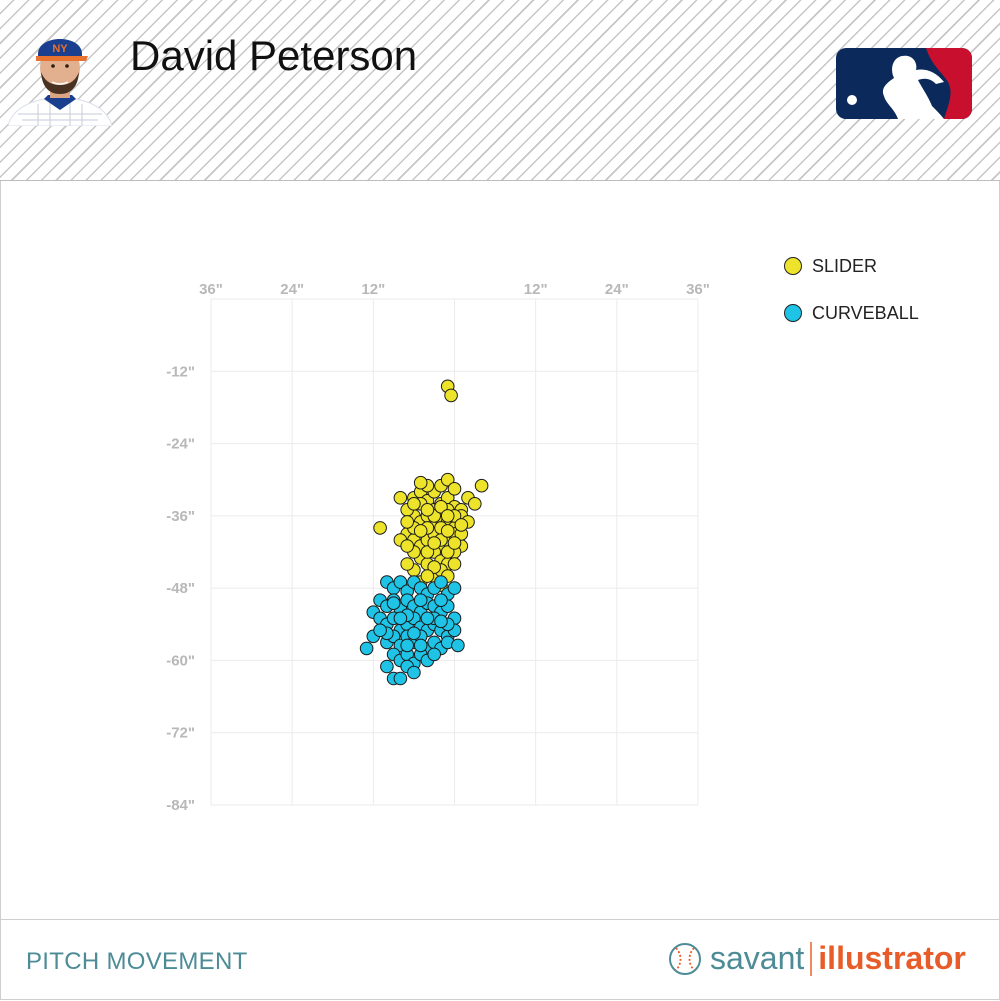  Describe the element at coordinates (685, 958) in the screenshot. I see `baseball-icon` at that location.